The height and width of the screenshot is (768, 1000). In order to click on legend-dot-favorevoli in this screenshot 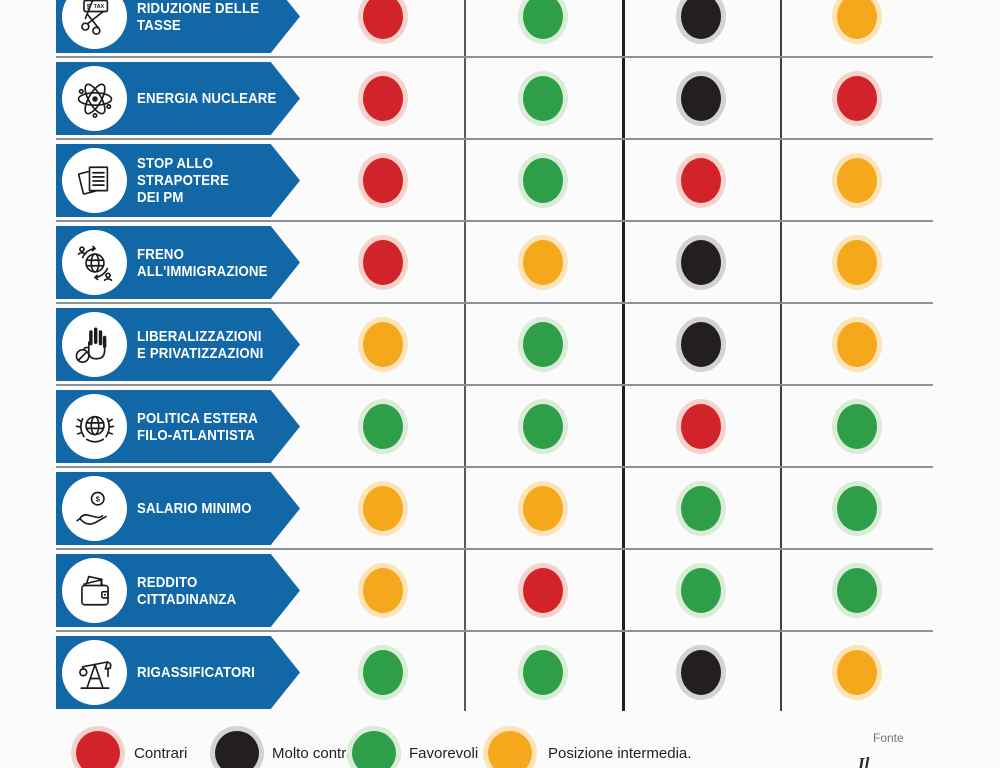, I will do `click(374, 749)`.